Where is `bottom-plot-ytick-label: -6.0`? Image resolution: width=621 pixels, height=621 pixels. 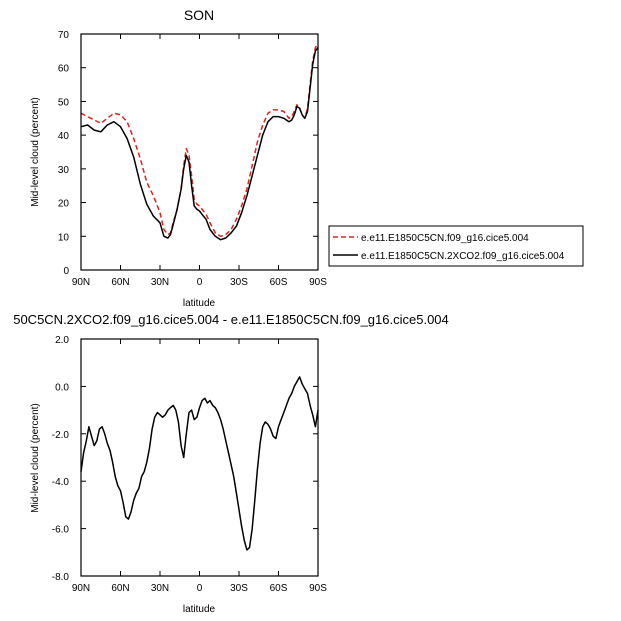
bottom-plot-ytick-label: -6.0 is located at coordinates (61, 530).